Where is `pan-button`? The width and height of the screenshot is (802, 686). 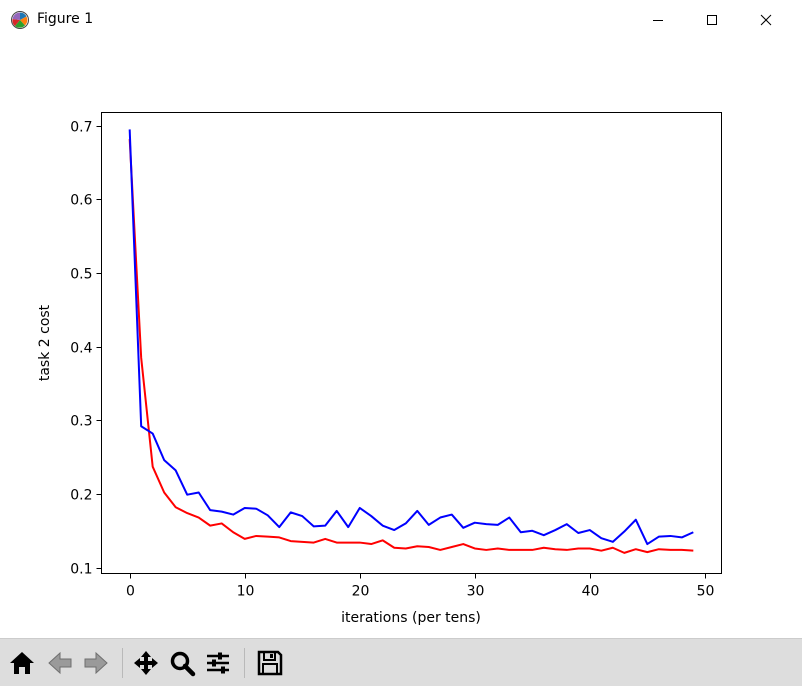
pan-button is located at coordinates (146, 663).